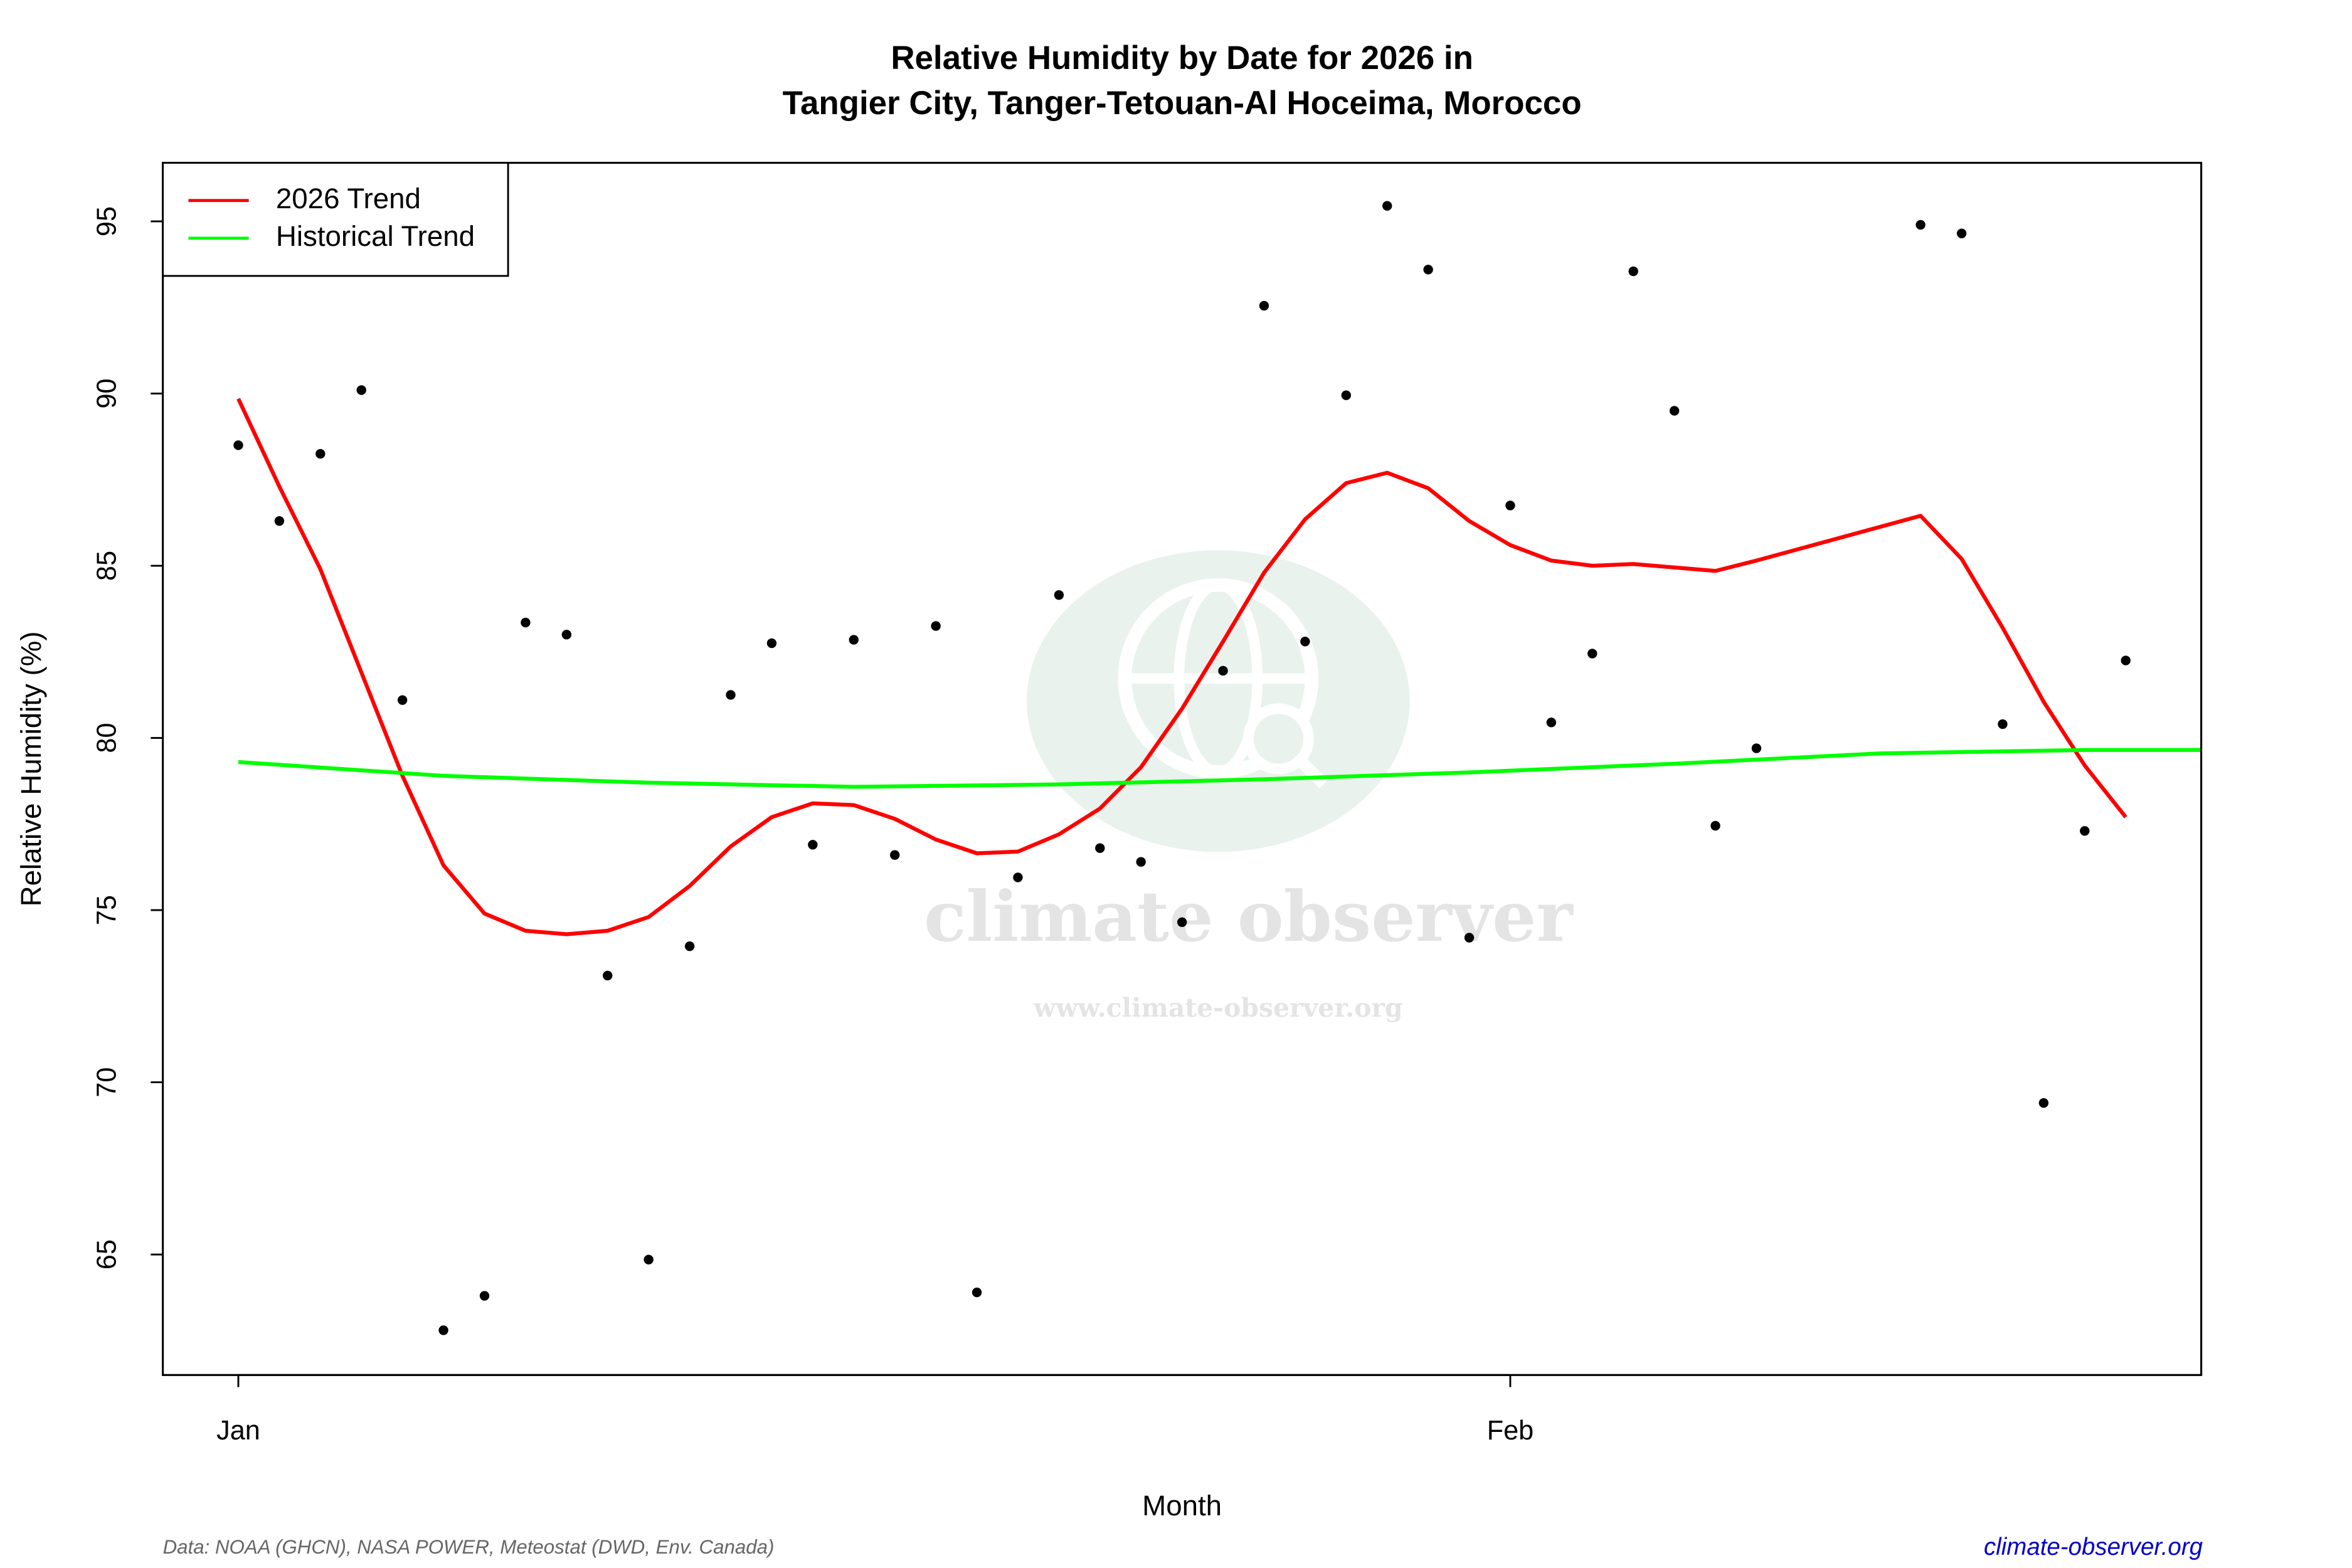  I want to click on x-tick-label: Jan, so click(238, 1431).